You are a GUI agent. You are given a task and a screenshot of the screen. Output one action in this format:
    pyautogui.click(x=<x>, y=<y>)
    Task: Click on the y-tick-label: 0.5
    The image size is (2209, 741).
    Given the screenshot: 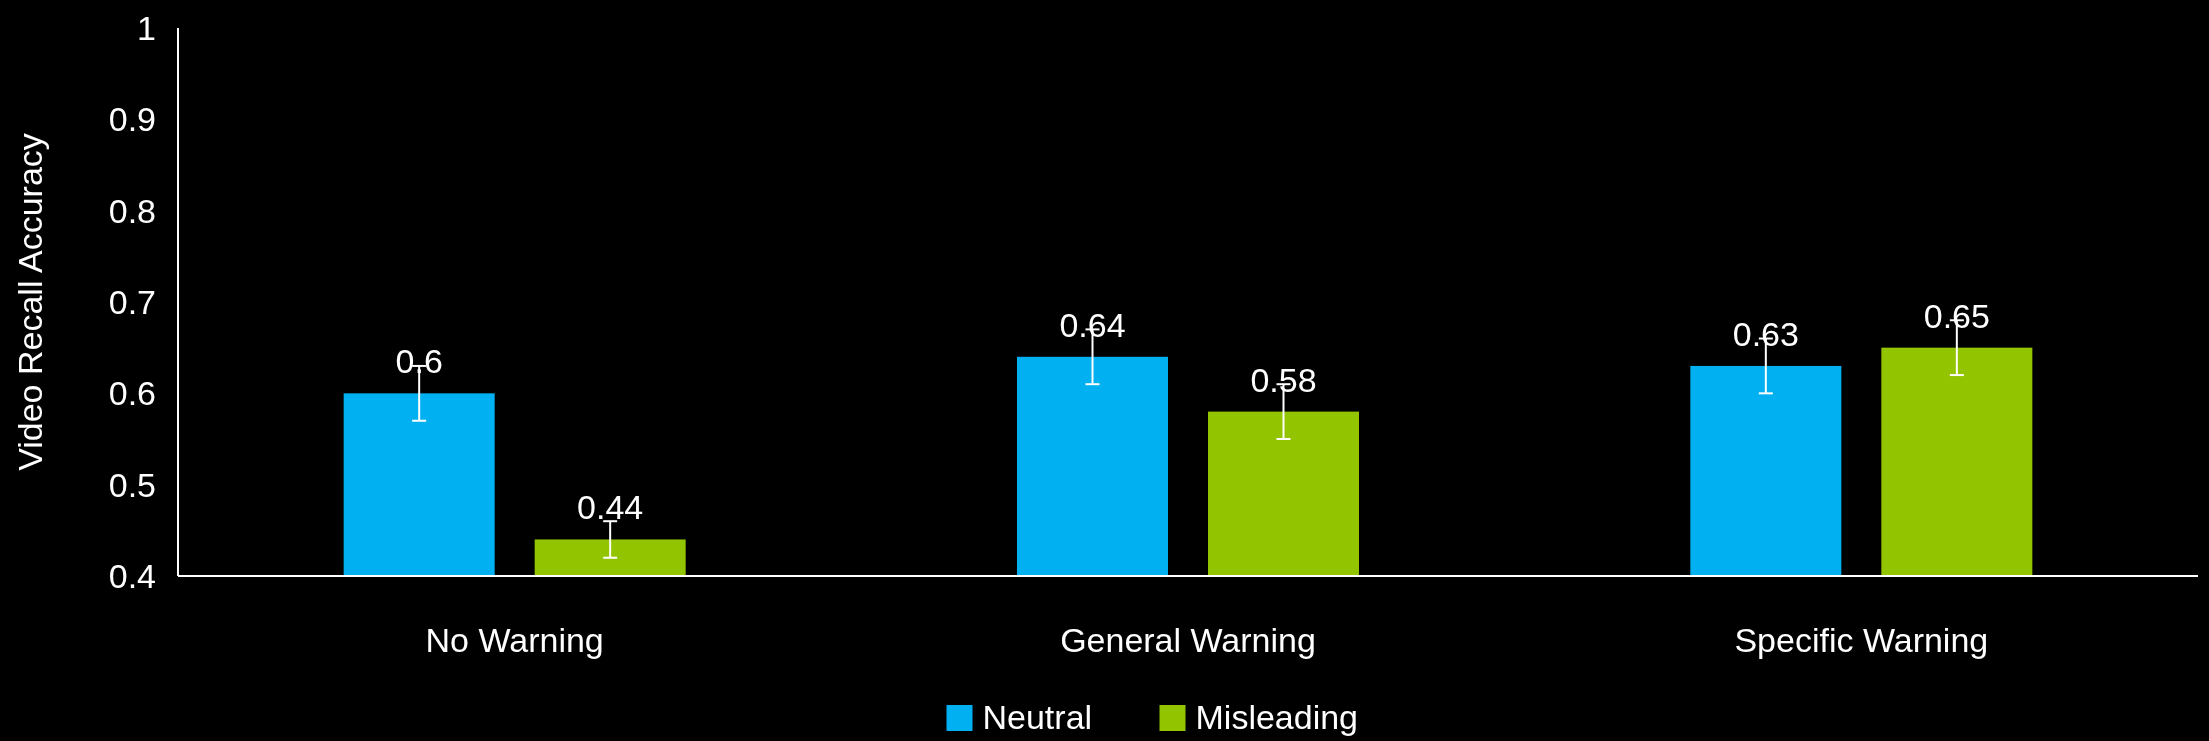 What is the action you would take?
    pyautogui.click(x=132, y=484)
    